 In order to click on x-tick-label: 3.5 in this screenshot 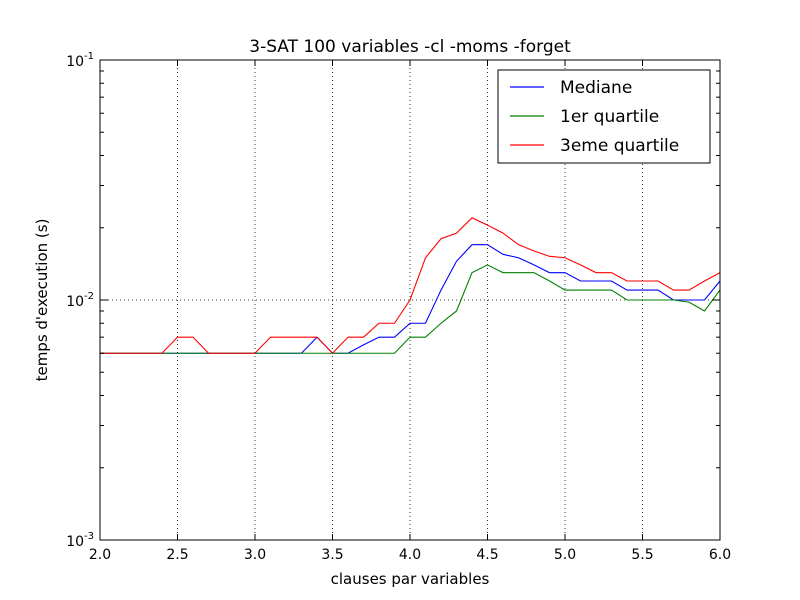, I will do `click(332, 555)`.